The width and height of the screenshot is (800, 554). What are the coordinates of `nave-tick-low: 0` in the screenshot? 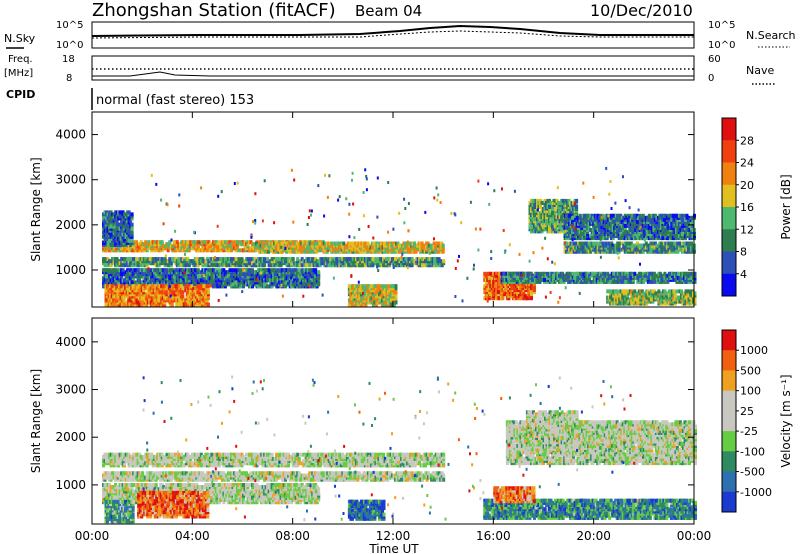 It's located at (711, 78).